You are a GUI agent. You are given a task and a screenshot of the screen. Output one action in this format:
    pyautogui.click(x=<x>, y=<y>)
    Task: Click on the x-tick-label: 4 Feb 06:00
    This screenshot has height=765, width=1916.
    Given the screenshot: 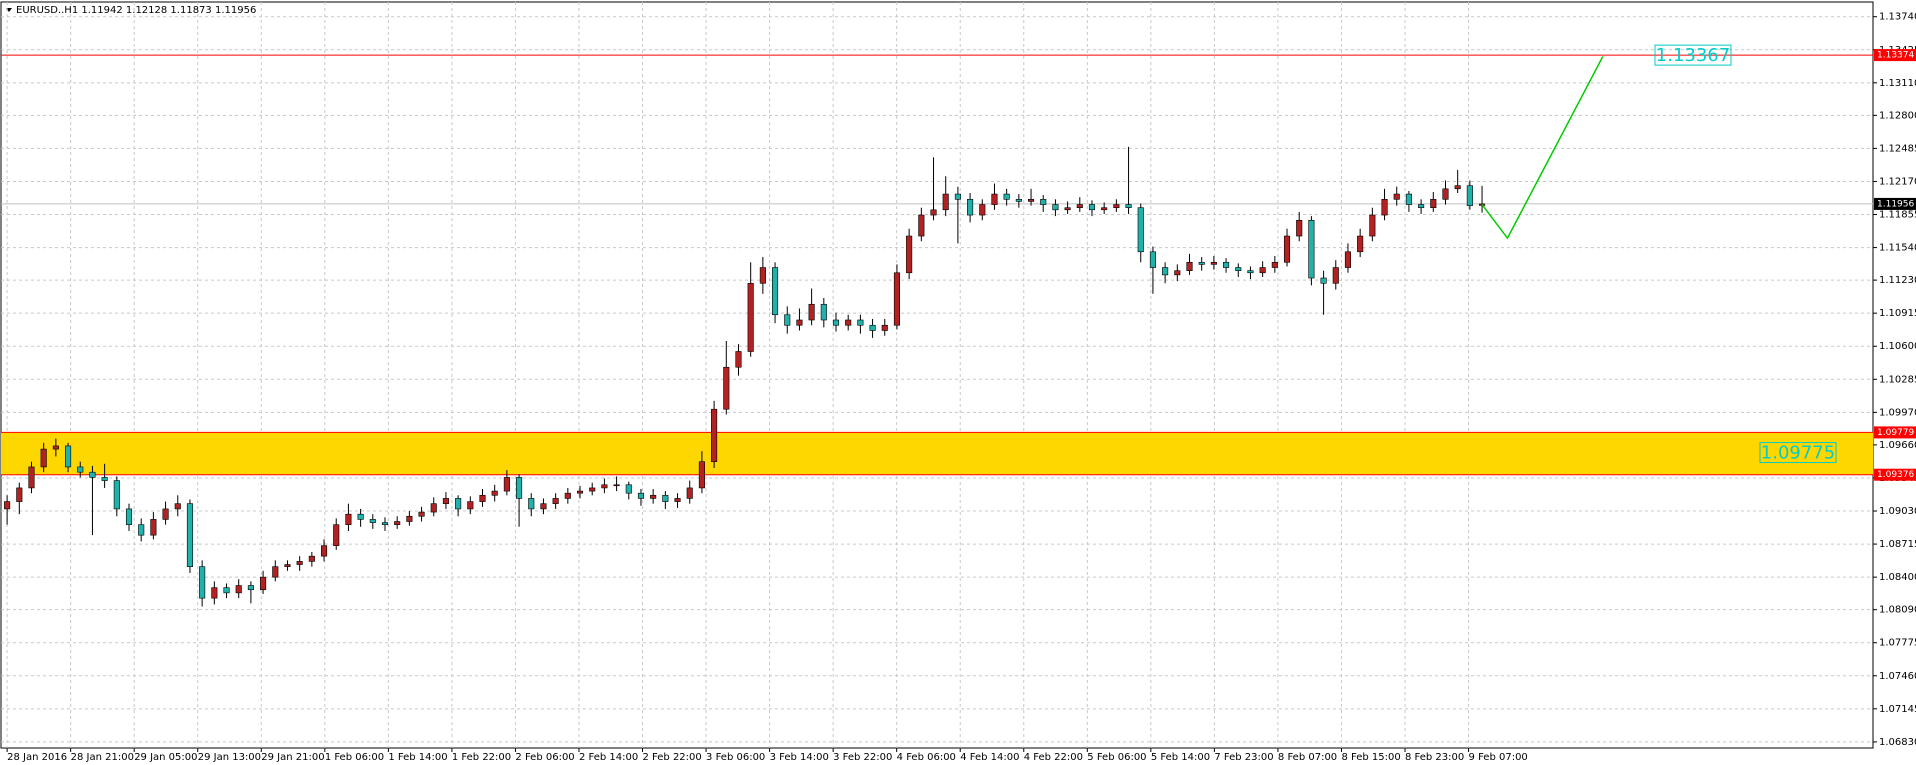 What is the action you would take?
    pyautogui.click(x=926, y=757)
    